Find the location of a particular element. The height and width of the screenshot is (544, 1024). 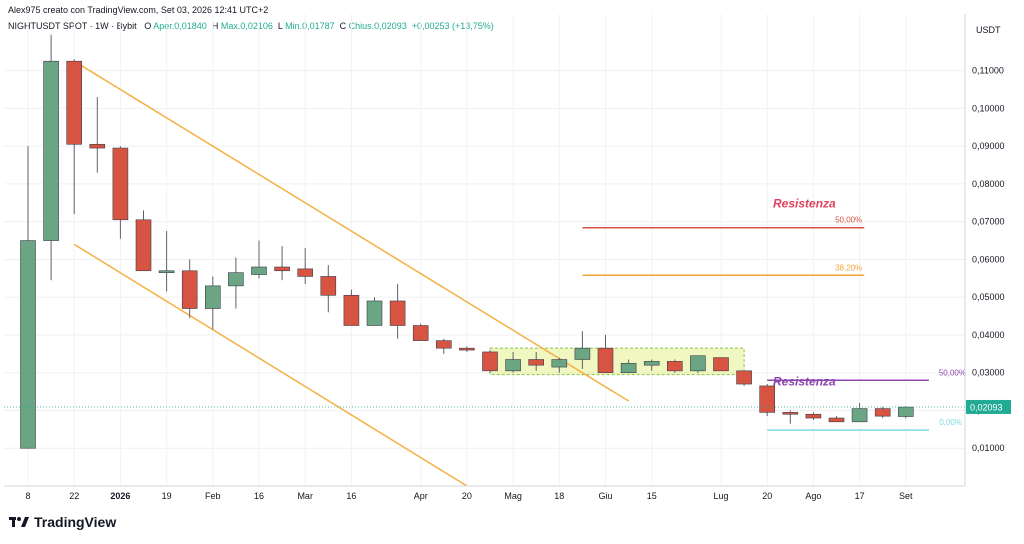

x-tick-label: 8 is located at coordinates (27, 496).